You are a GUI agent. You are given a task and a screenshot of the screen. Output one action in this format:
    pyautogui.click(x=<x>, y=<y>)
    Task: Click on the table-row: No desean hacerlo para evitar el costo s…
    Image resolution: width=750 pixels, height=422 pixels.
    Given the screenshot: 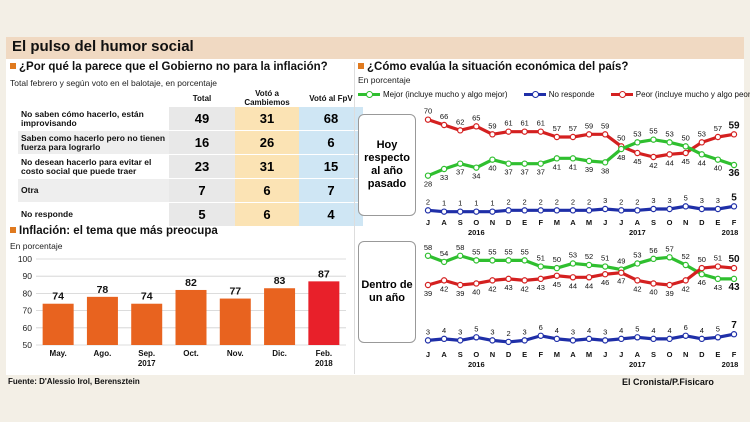 What is the action you would take?
    pyautogui.click(x=190, y=166)
    